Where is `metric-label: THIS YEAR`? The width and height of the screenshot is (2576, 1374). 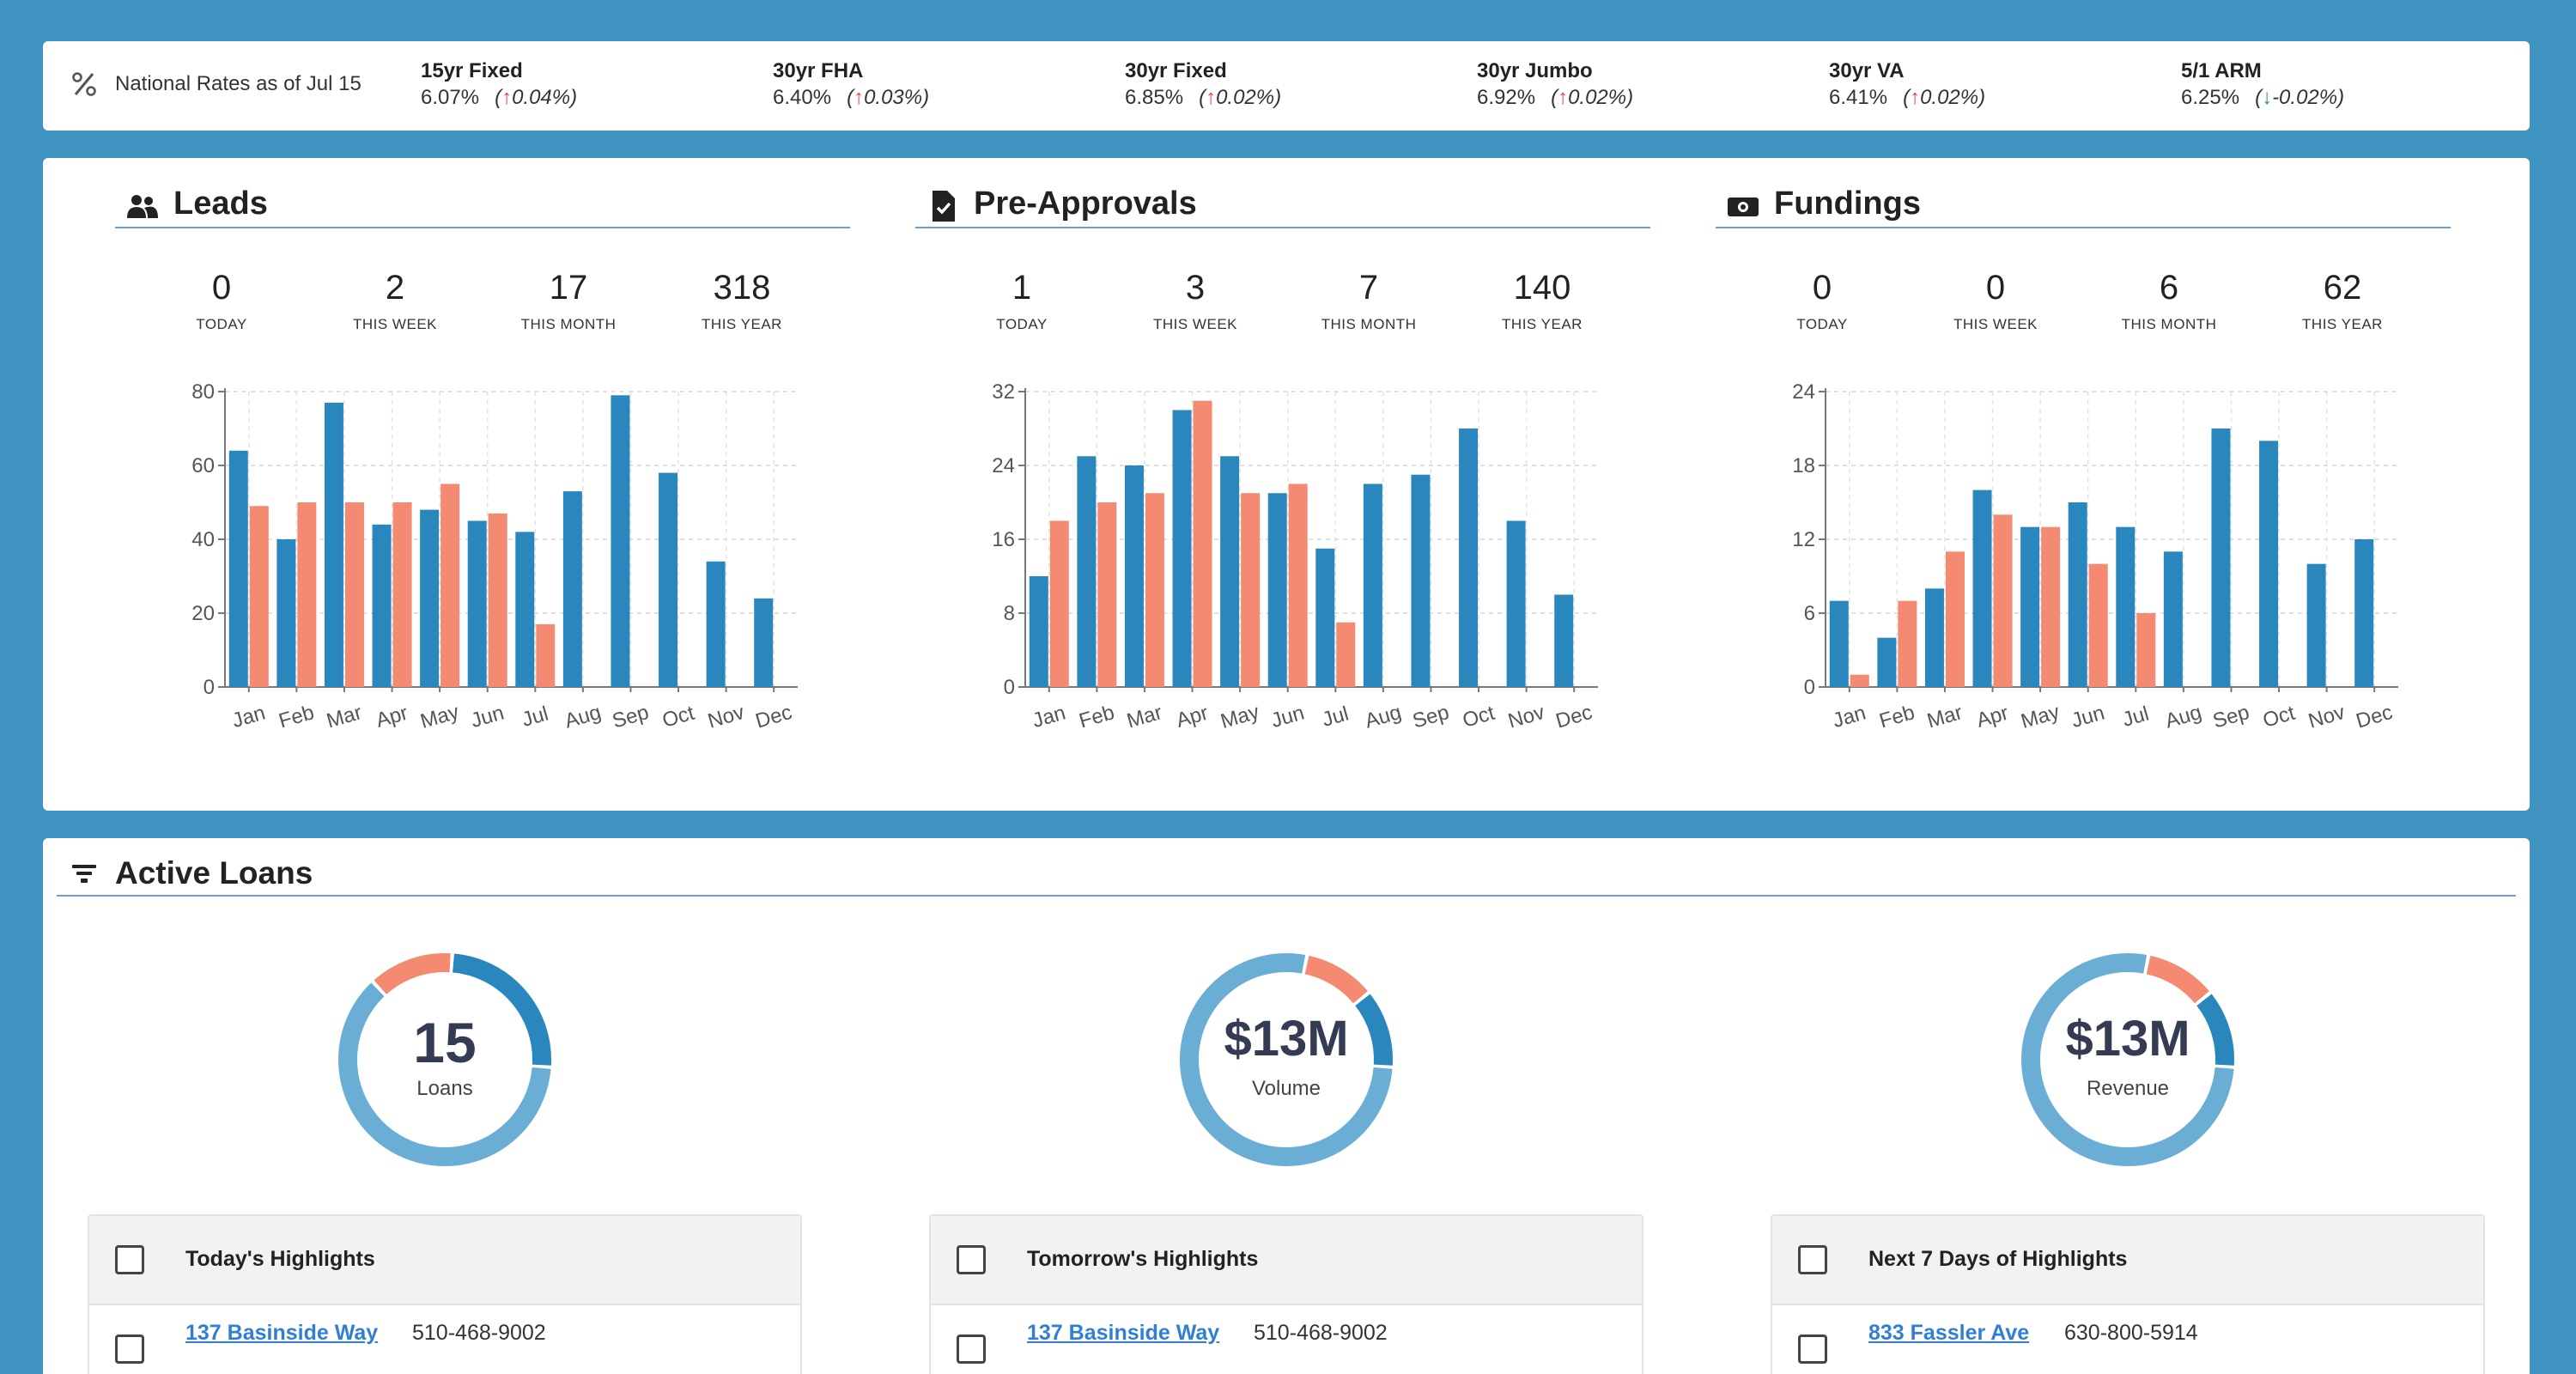 metric-label: THIS YEAR is located at coordinates (1543, 324).